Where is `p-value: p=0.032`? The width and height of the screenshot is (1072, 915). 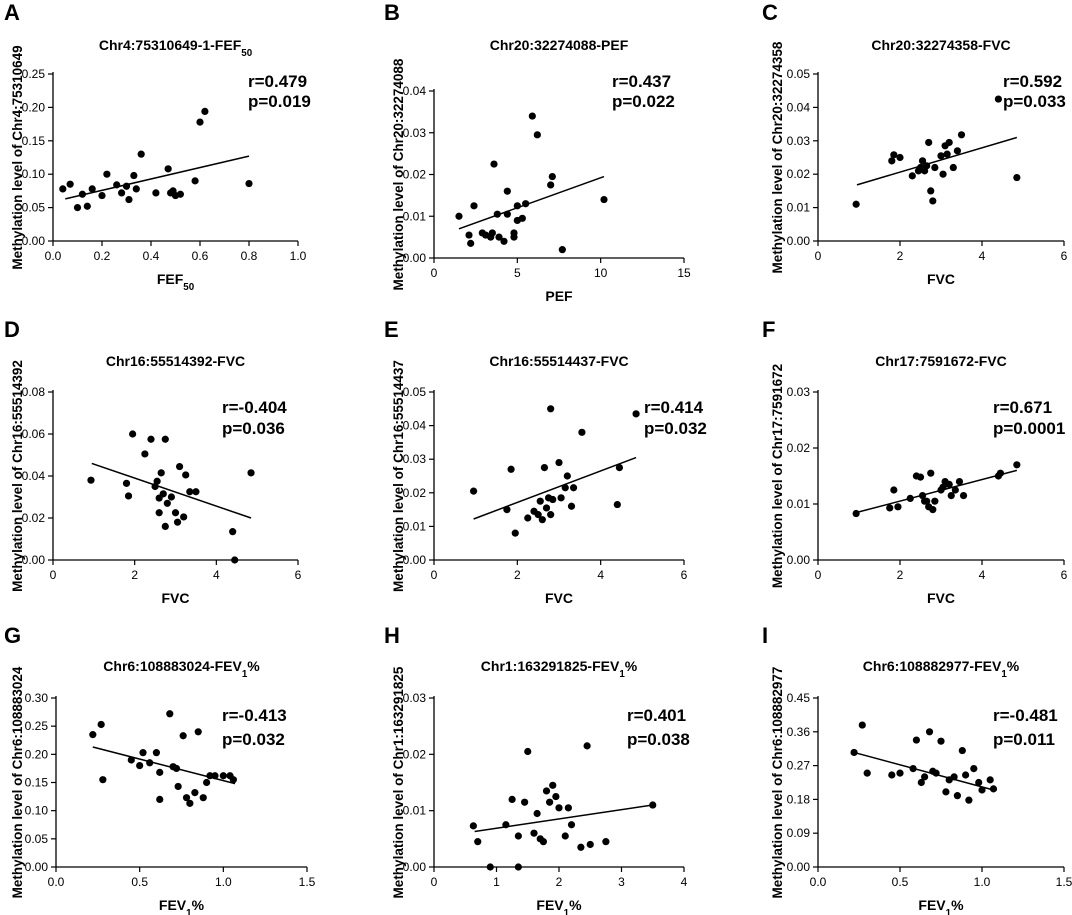 p-value: p=0.032 is located at coordinates (253, 739).